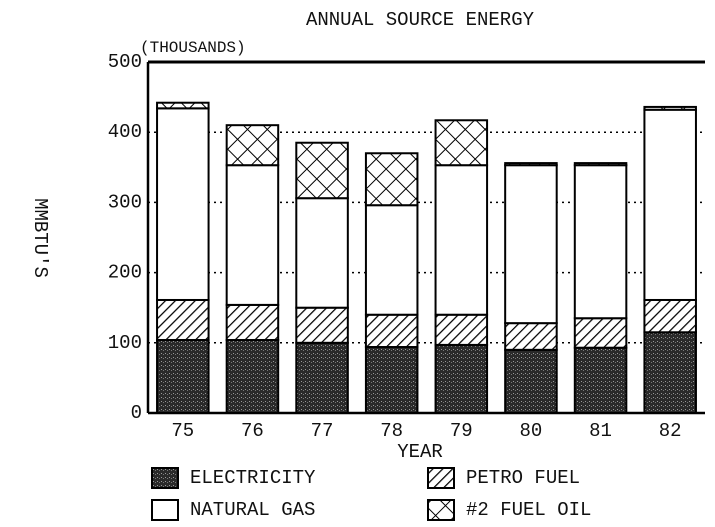 This screenshot has height=527, width=715. Describe the element at coordinates (461, 431) in the screenshot. I see `x-tick-label: 79` at that location.